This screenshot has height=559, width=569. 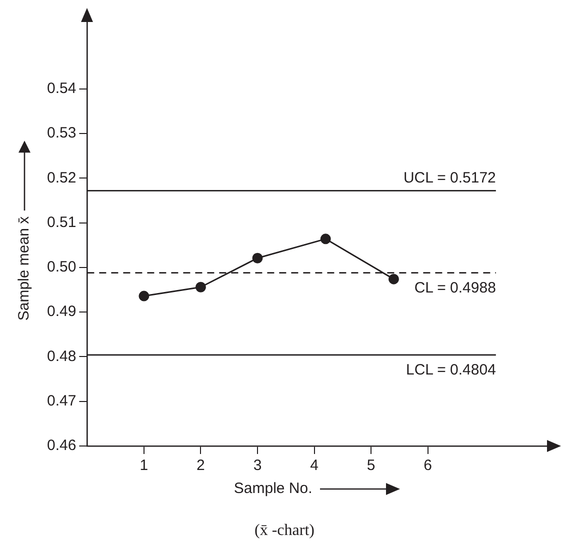 I want to click on x-tick-label: 2, so click(x=200, y=465).